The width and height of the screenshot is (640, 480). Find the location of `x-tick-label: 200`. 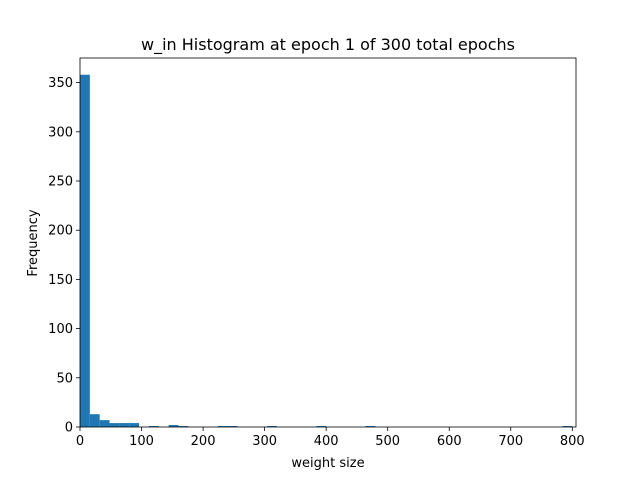

x-tick-label: 200 is located at coordinates (203, 441).